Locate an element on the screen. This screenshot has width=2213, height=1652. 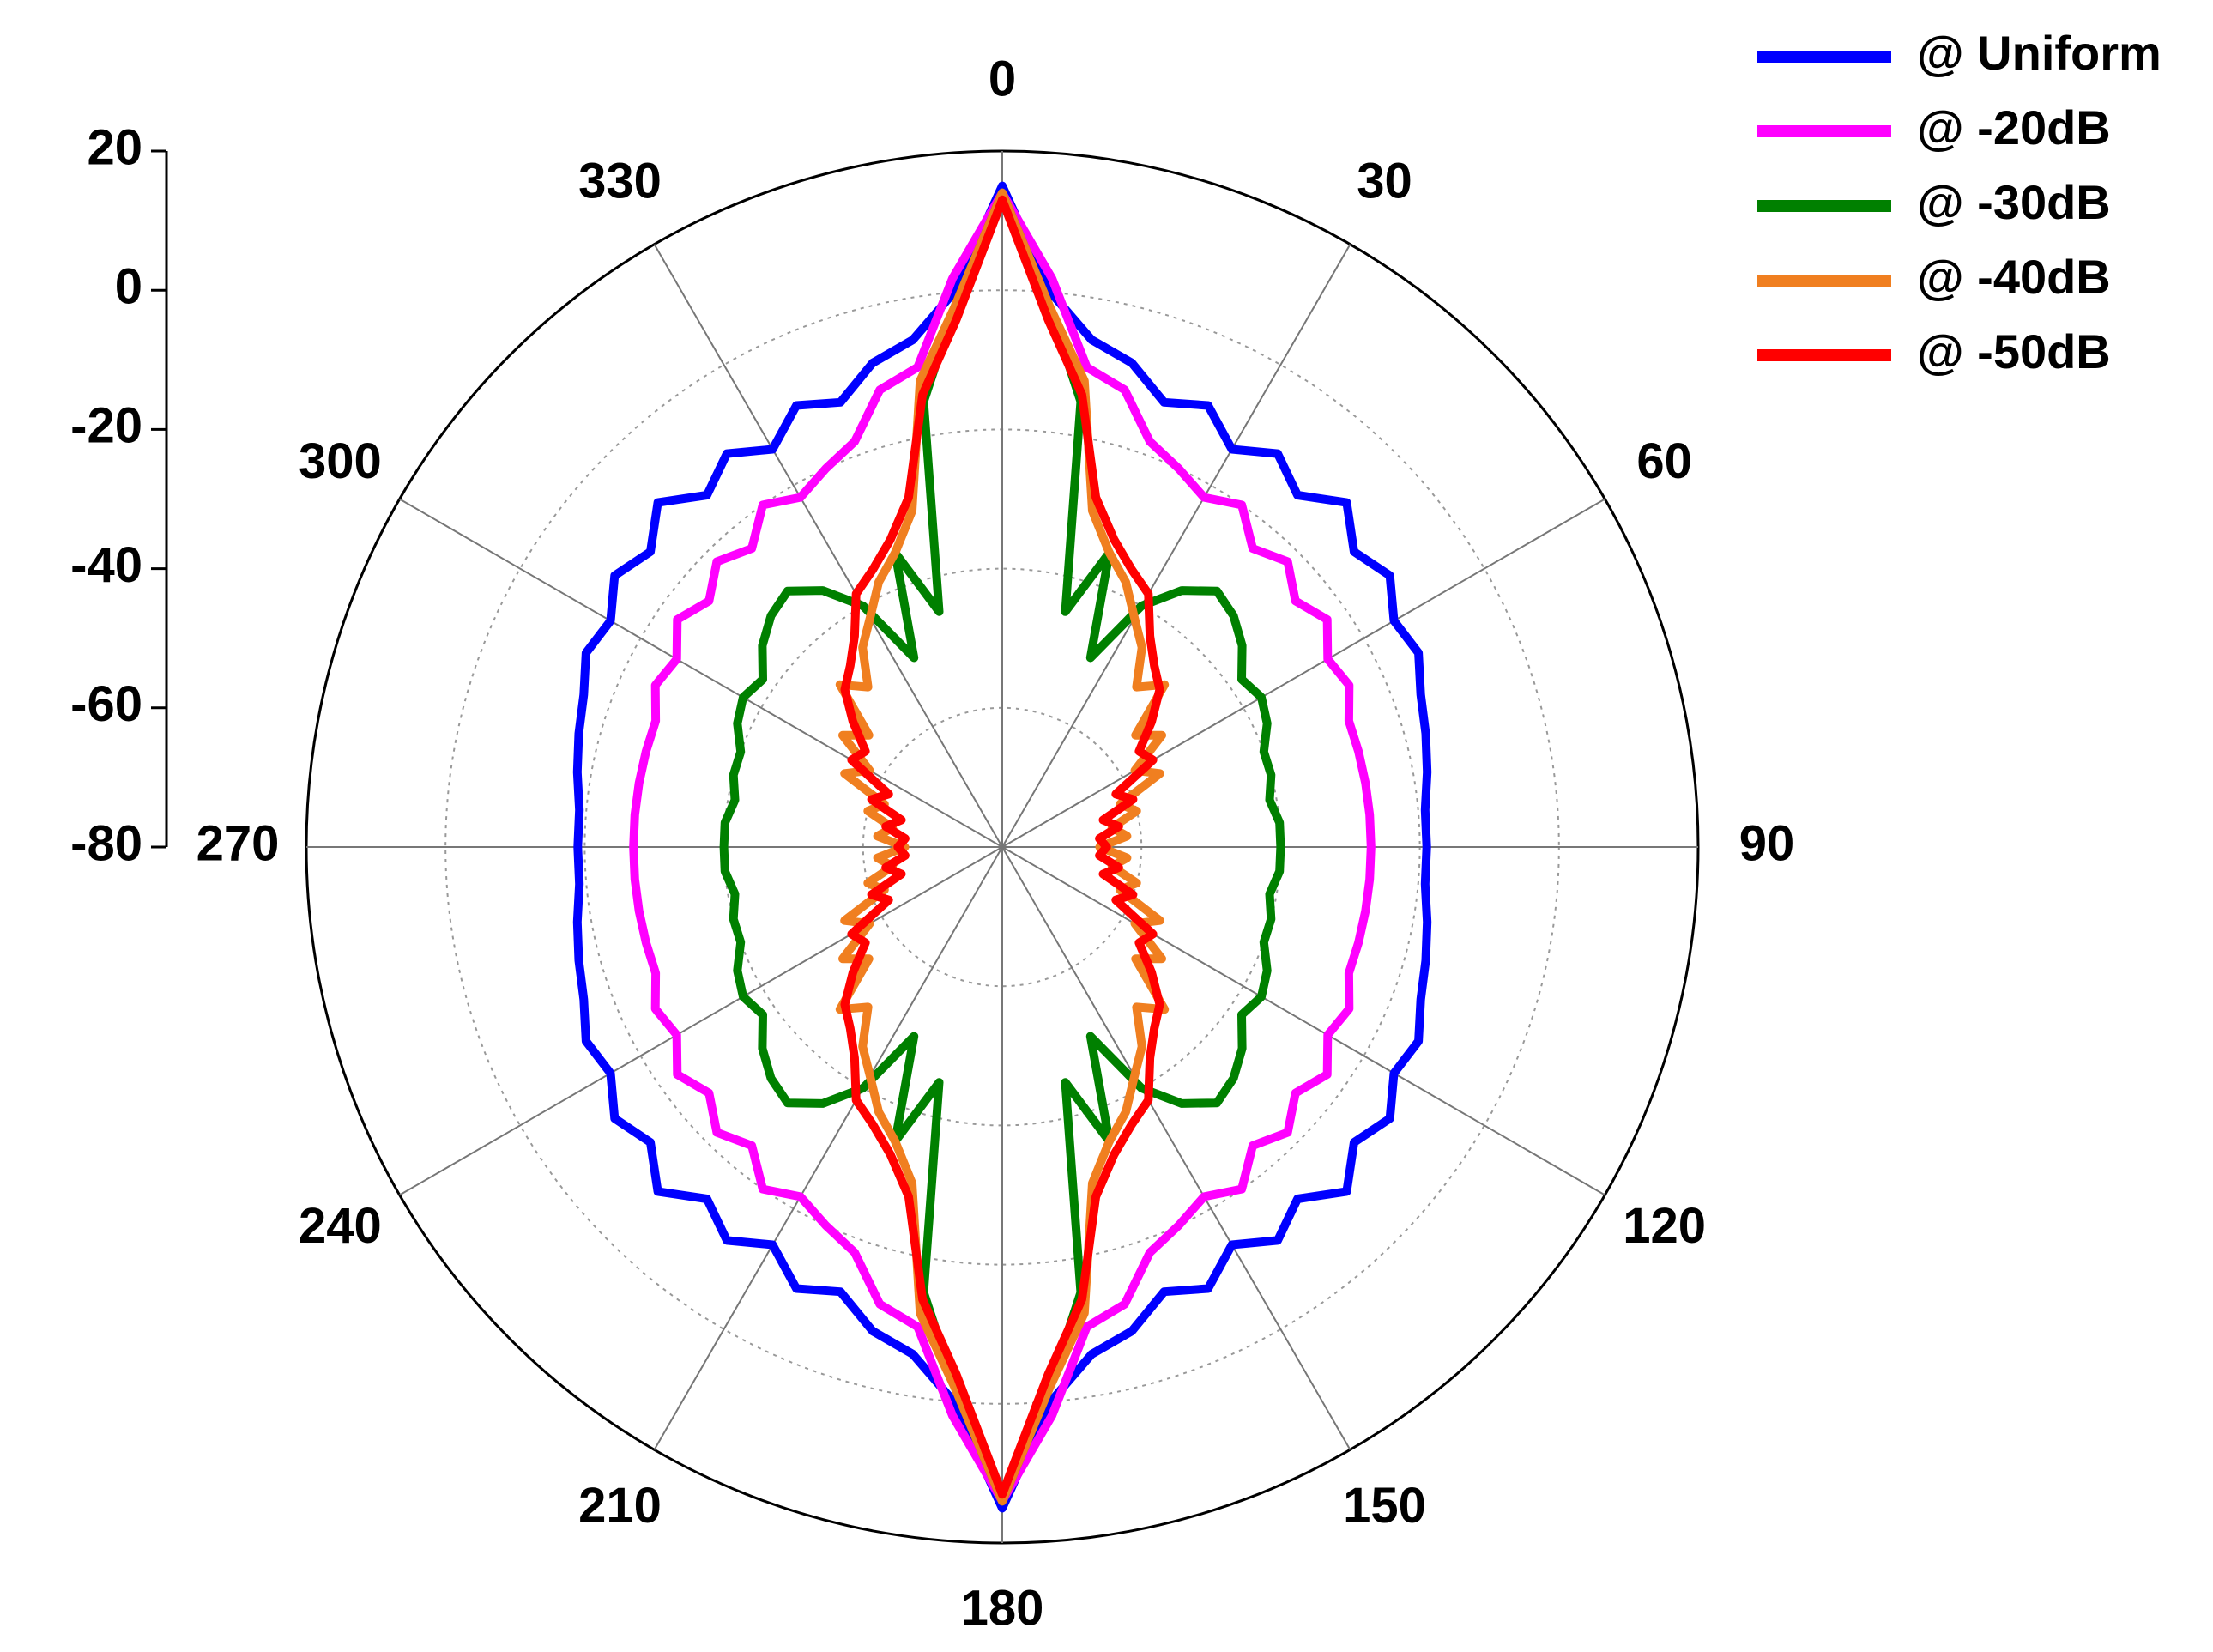
angle-label: 120 is located at coordinates (1664, 1226).